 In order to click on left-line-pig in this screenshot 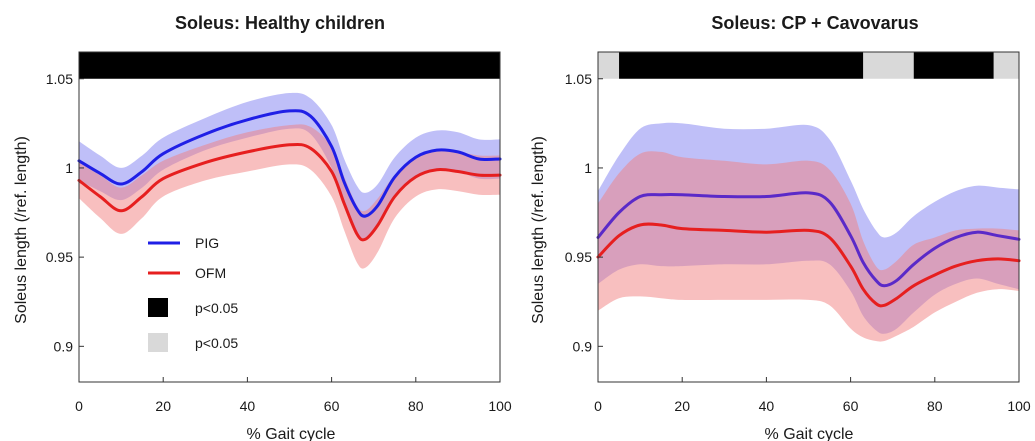, I will do `click(289, 163)`.